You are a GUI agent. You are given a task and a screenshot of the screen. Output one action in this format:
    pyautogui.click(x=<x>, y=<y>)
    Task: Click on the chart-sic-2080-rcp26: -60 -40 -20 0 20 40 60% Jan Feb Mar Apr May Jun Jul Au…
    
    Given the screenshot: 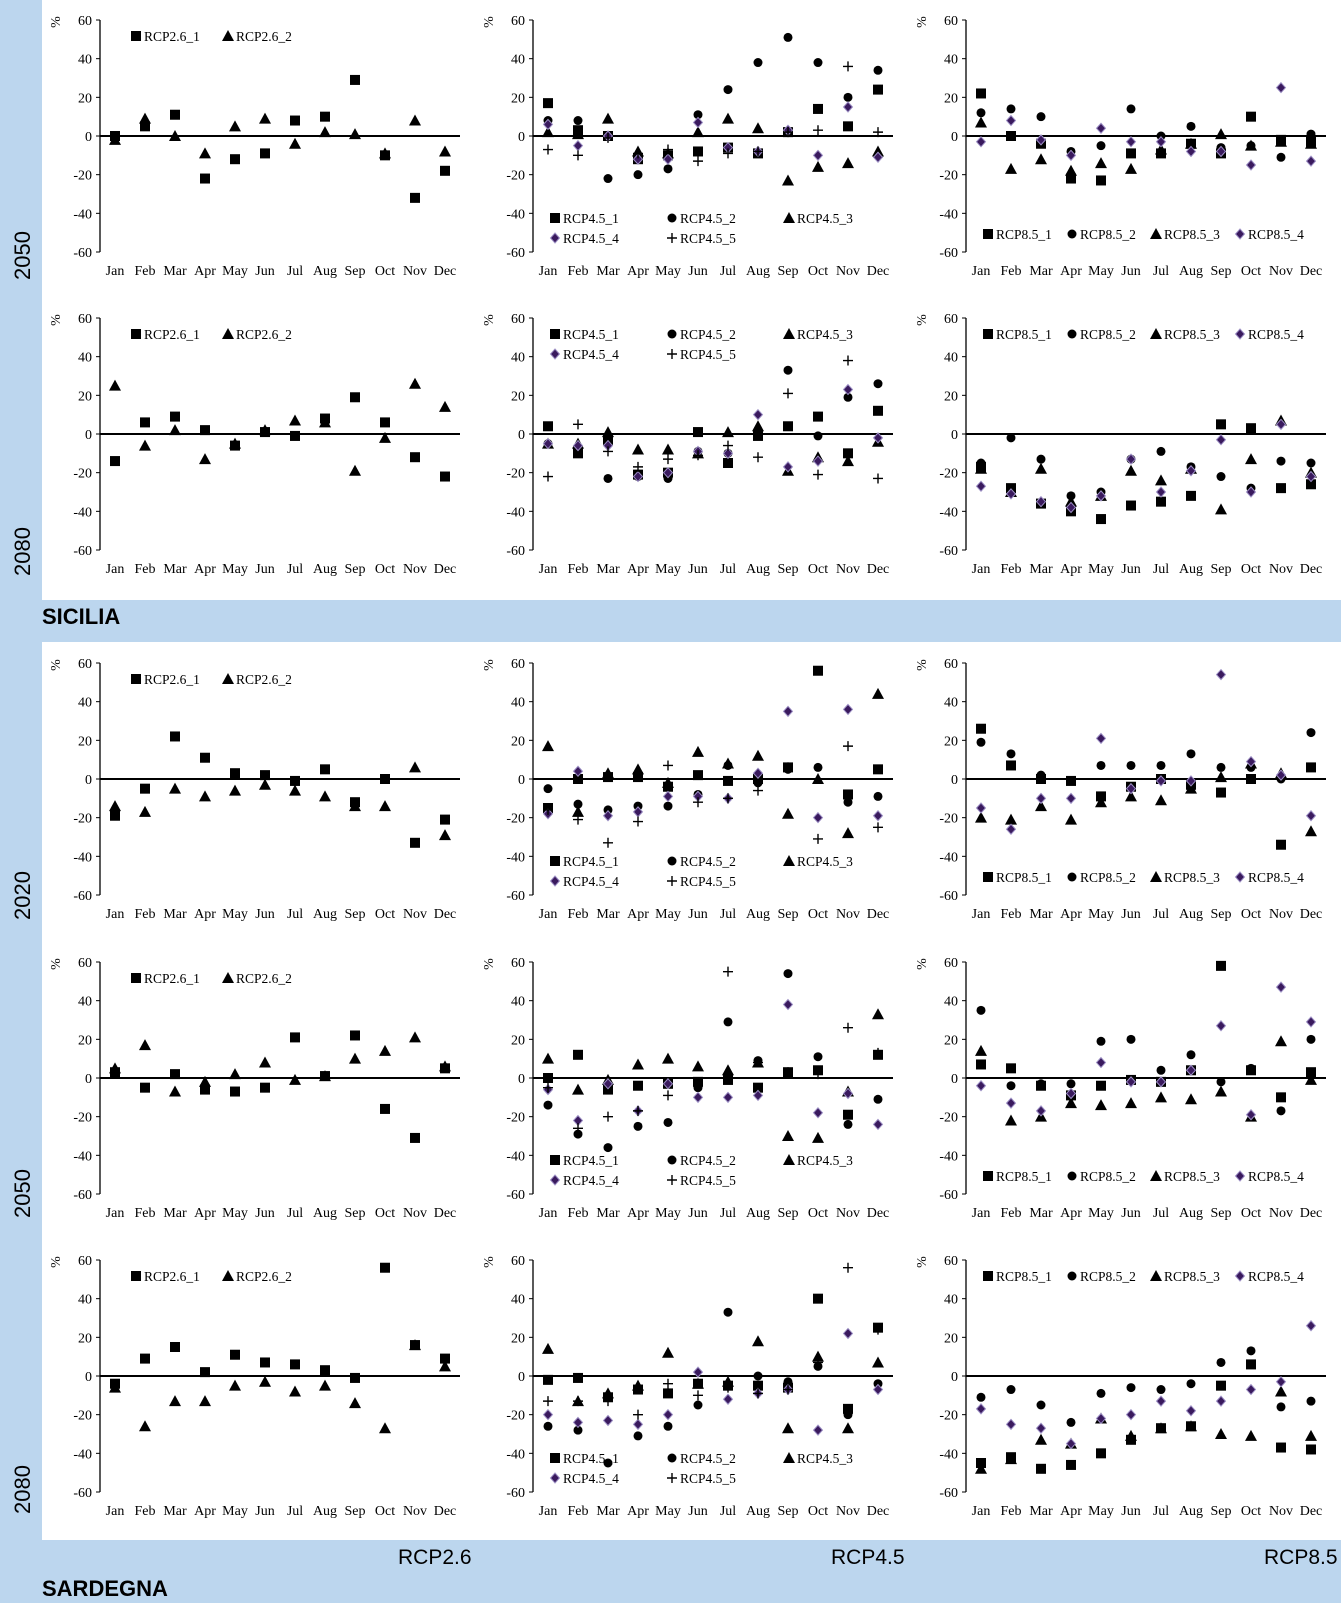 What is the action you would take?
    pyautogui.click(x=254, y=444)
    